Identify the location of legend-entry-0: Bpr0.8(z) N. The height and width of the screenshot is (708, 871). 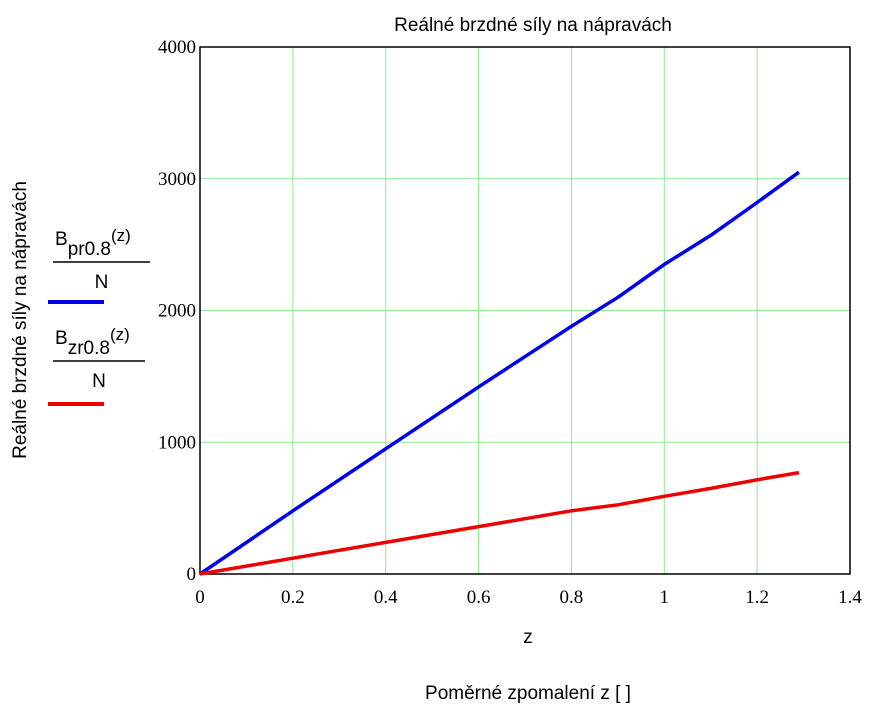
(99, 265).